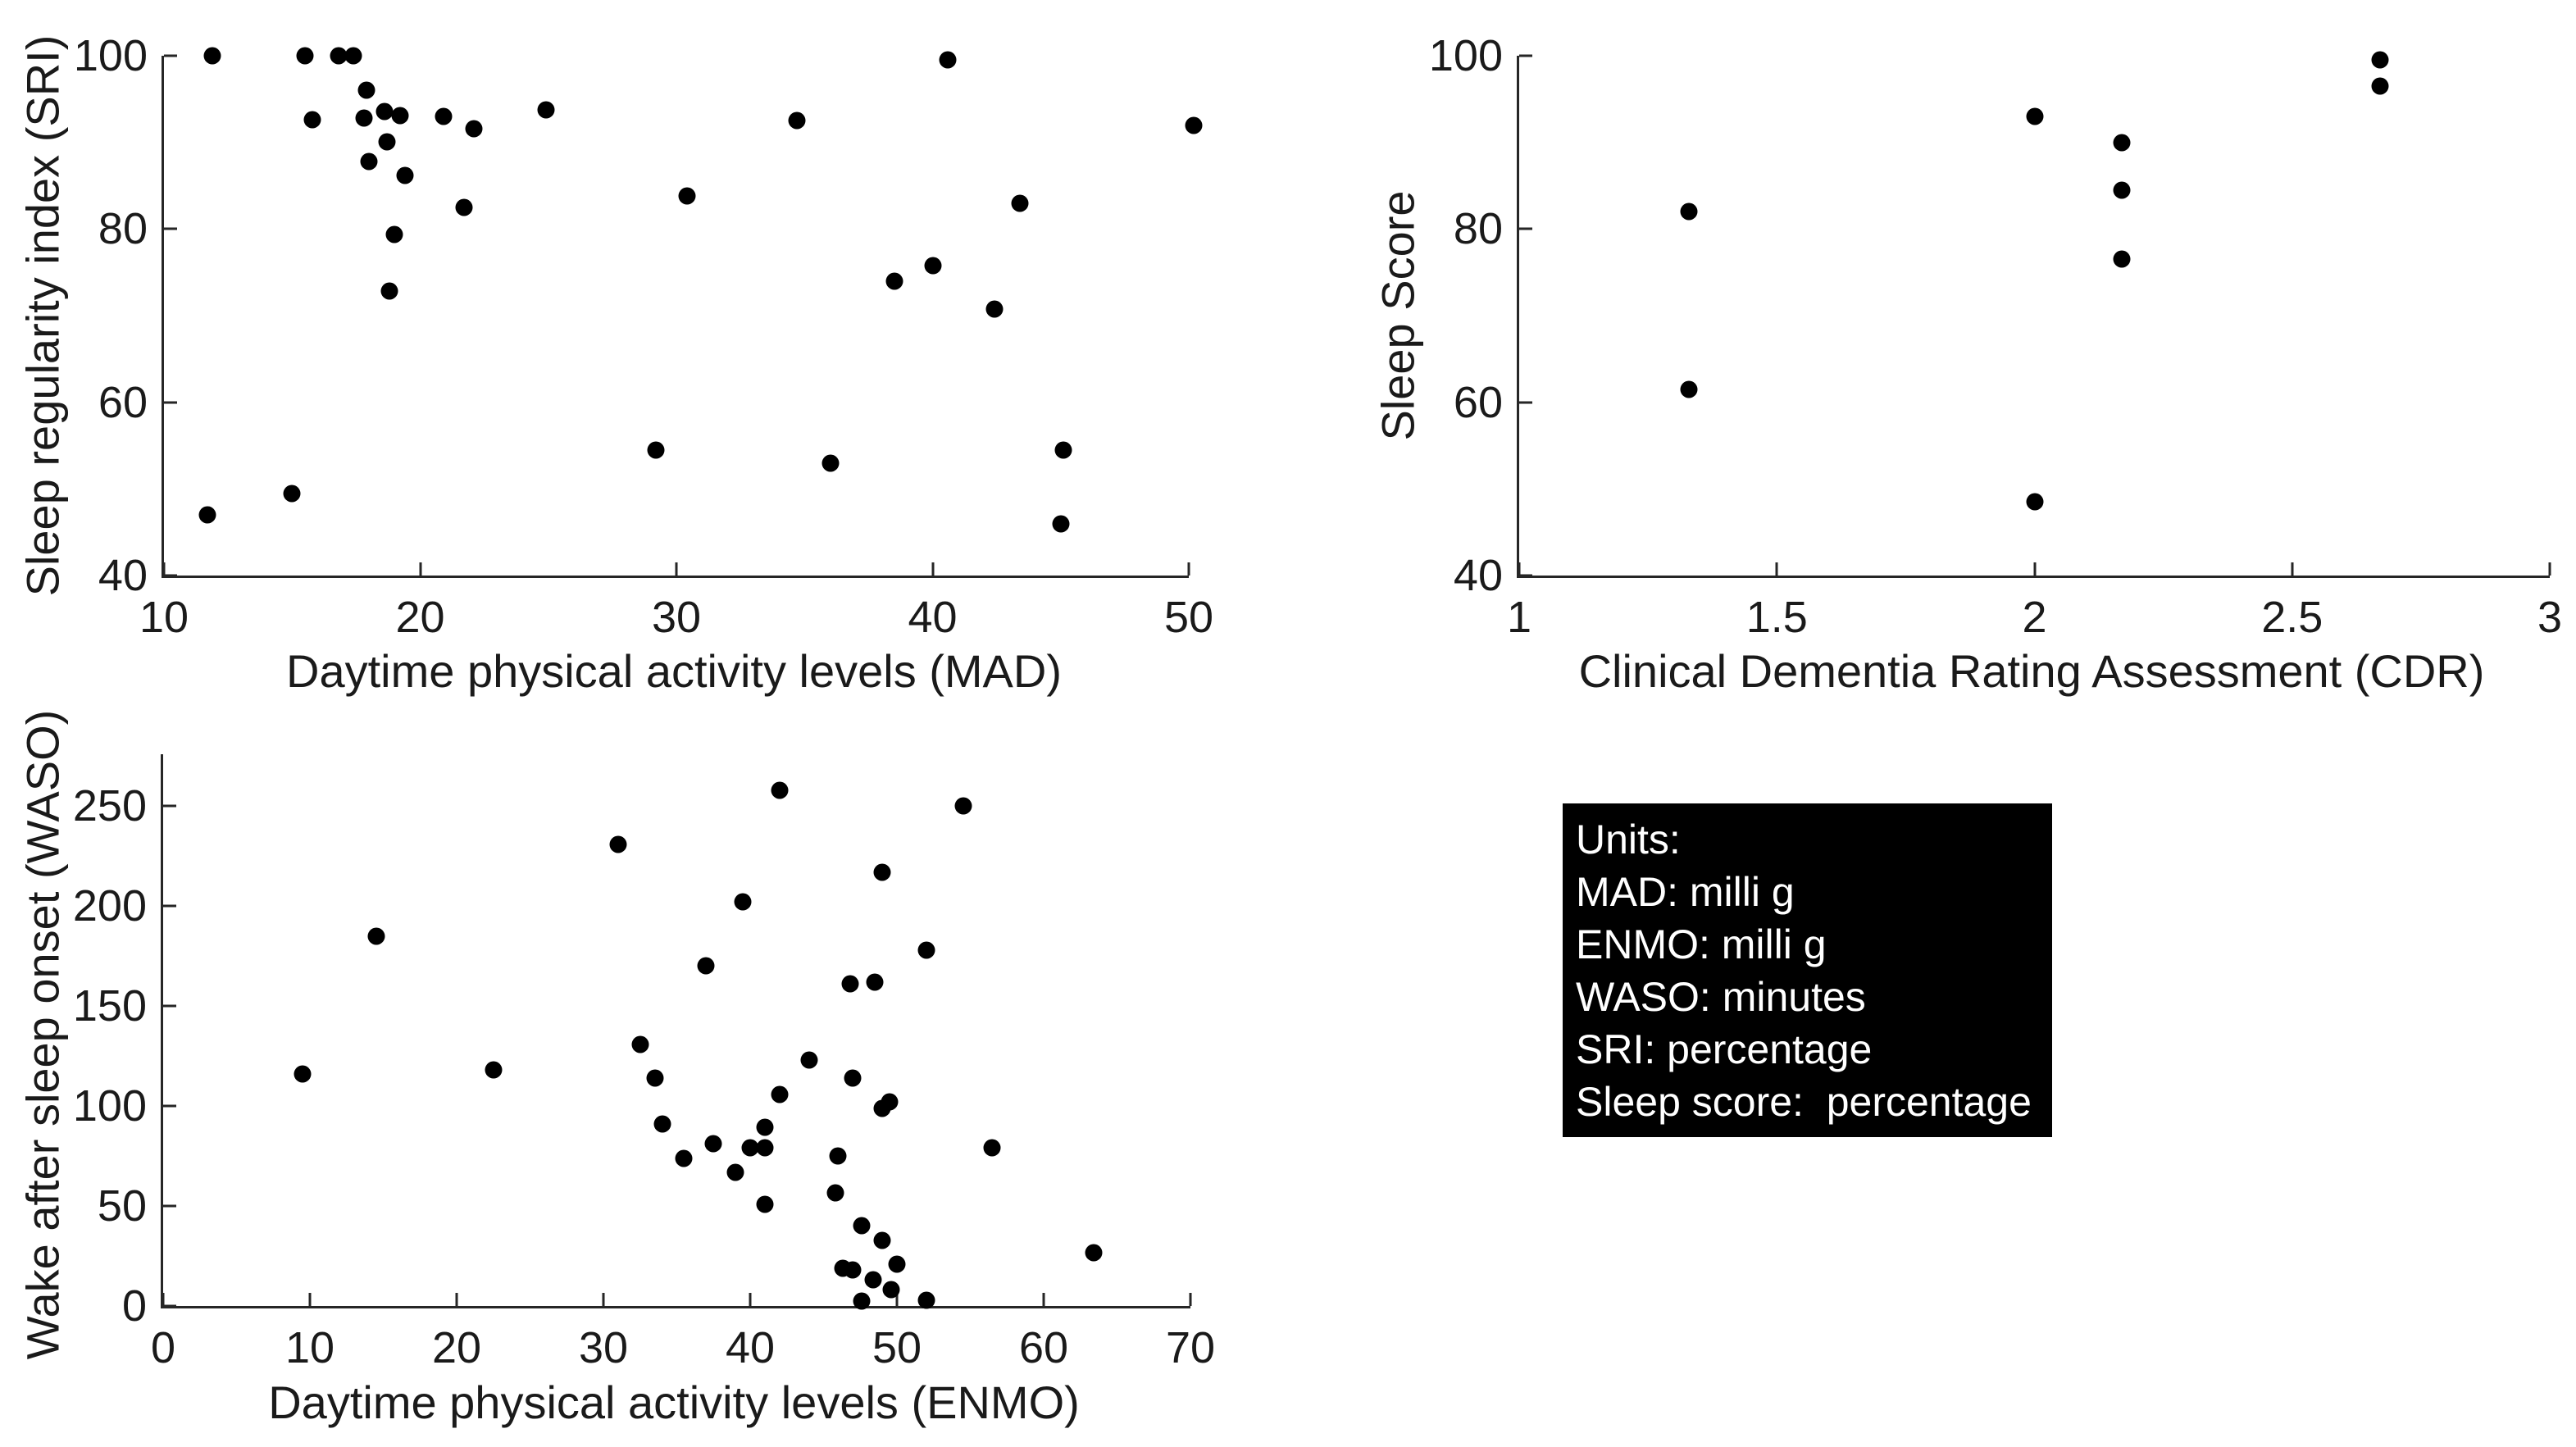 Image resolution: width=2576 pixels, height=1447 pixels. I want to click on x-tick-label: 2, so click(2035, 617).